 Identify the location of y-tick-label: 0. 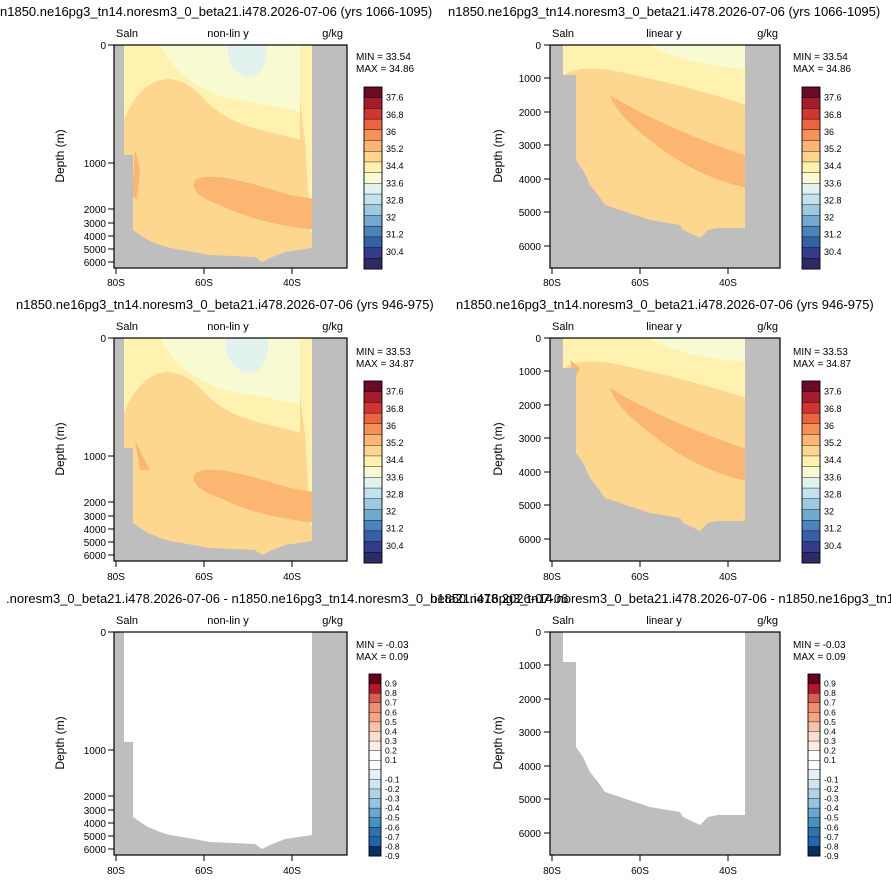
(103, 46).